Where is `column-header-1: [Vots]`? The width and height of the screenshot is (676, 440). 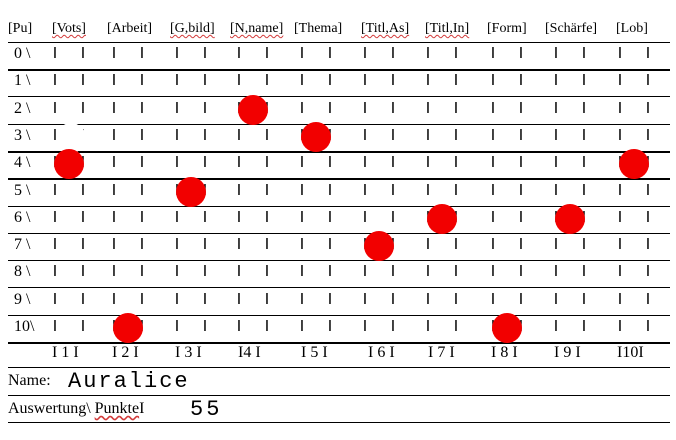 column-header-1: [Vots] is located at coordinates (69, 28).